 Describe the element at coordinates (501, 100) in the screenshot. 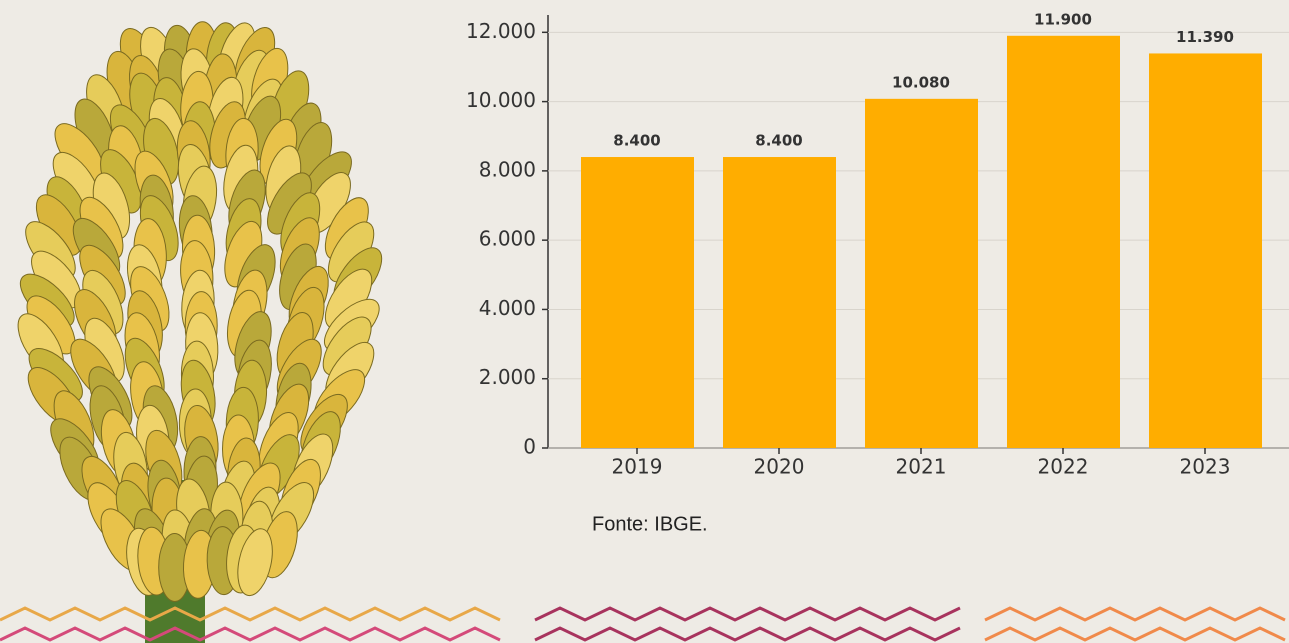

I see `y-tick-label: 10.000` at that location.